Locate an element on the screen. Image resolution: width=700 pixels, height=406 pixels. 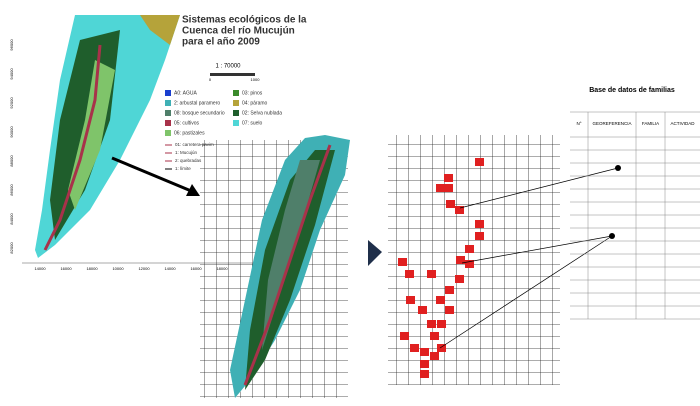
scale-label: 1000 is located at coordinates (256, 79).